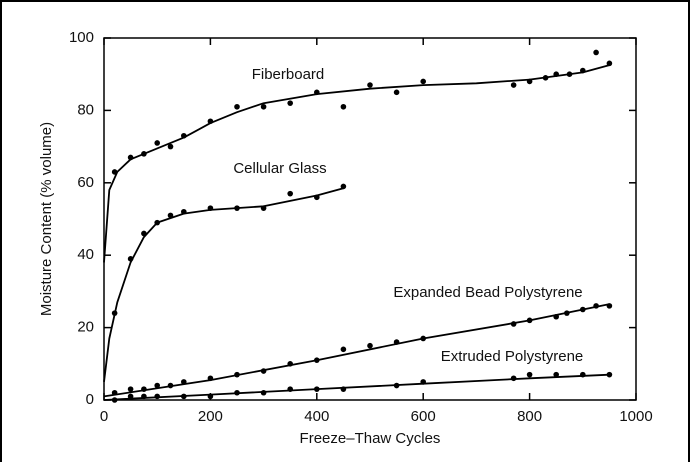 This screenshot has width=690, height=462. What do you see at coordinates (104, 416) in the screenshot?
I see `x-tick-label: 0` at bounding box center [104, 416].